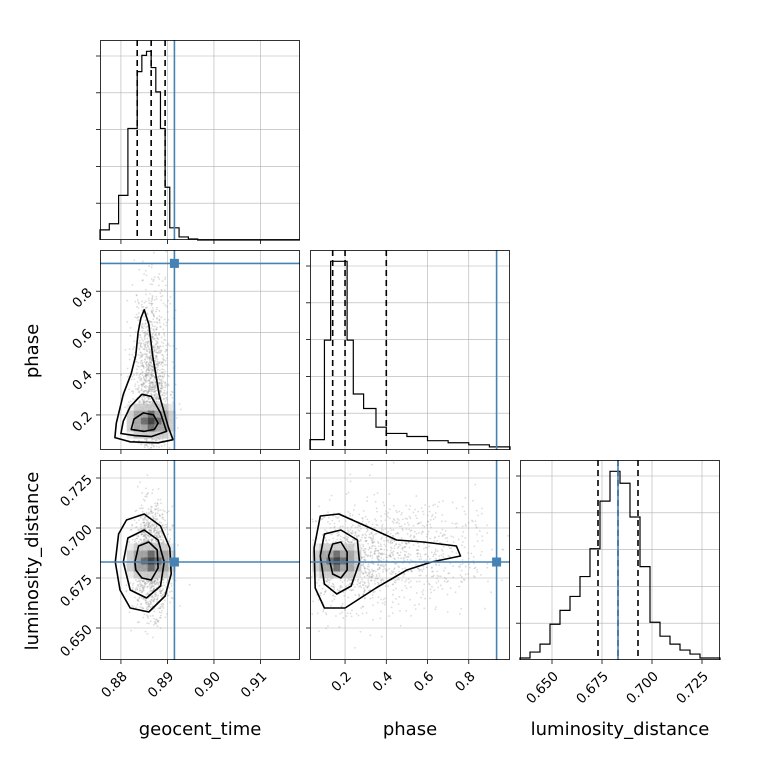 Image resolution: width=760 pixels, height=760 pixels. I want to click on joint-geocent-time-luminosity-distance-content, so click(200, 560).